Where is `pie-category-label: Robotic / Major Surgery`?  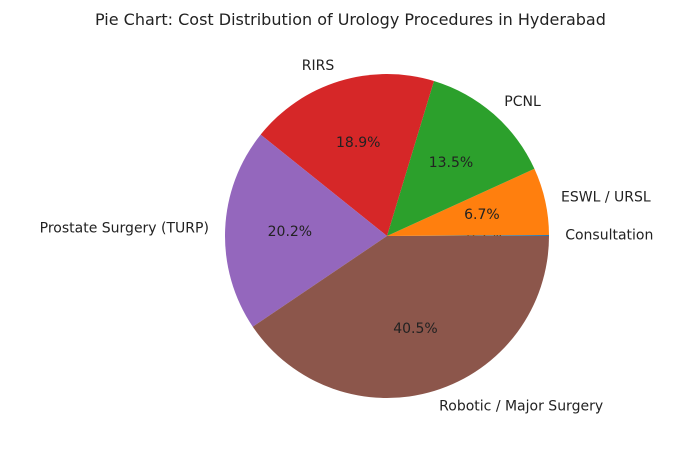 pie-category-label: Robotic / Major Surgery is located at coordinates (521, 406).